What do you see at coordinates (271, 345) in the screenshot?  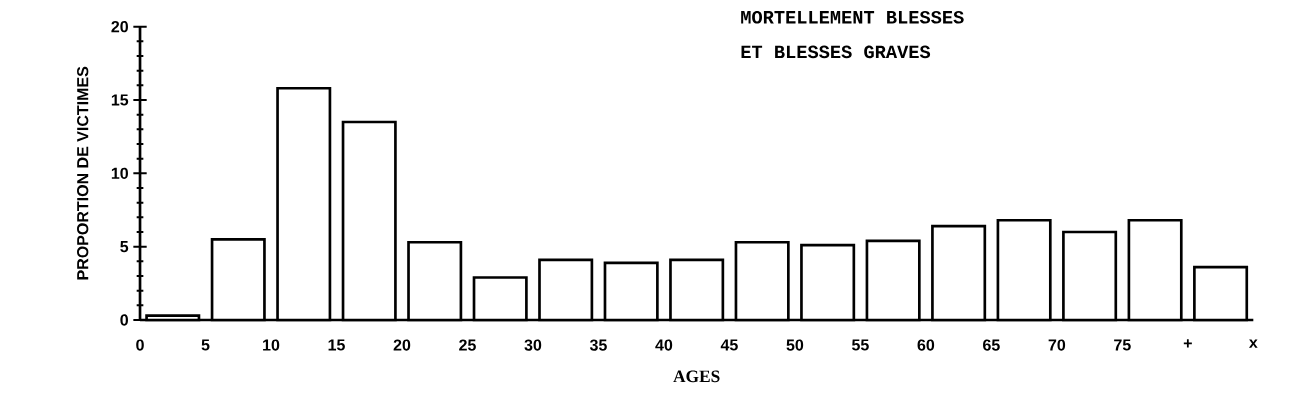 I see `x-tick-label: 10` at bounding box center [271, 345].